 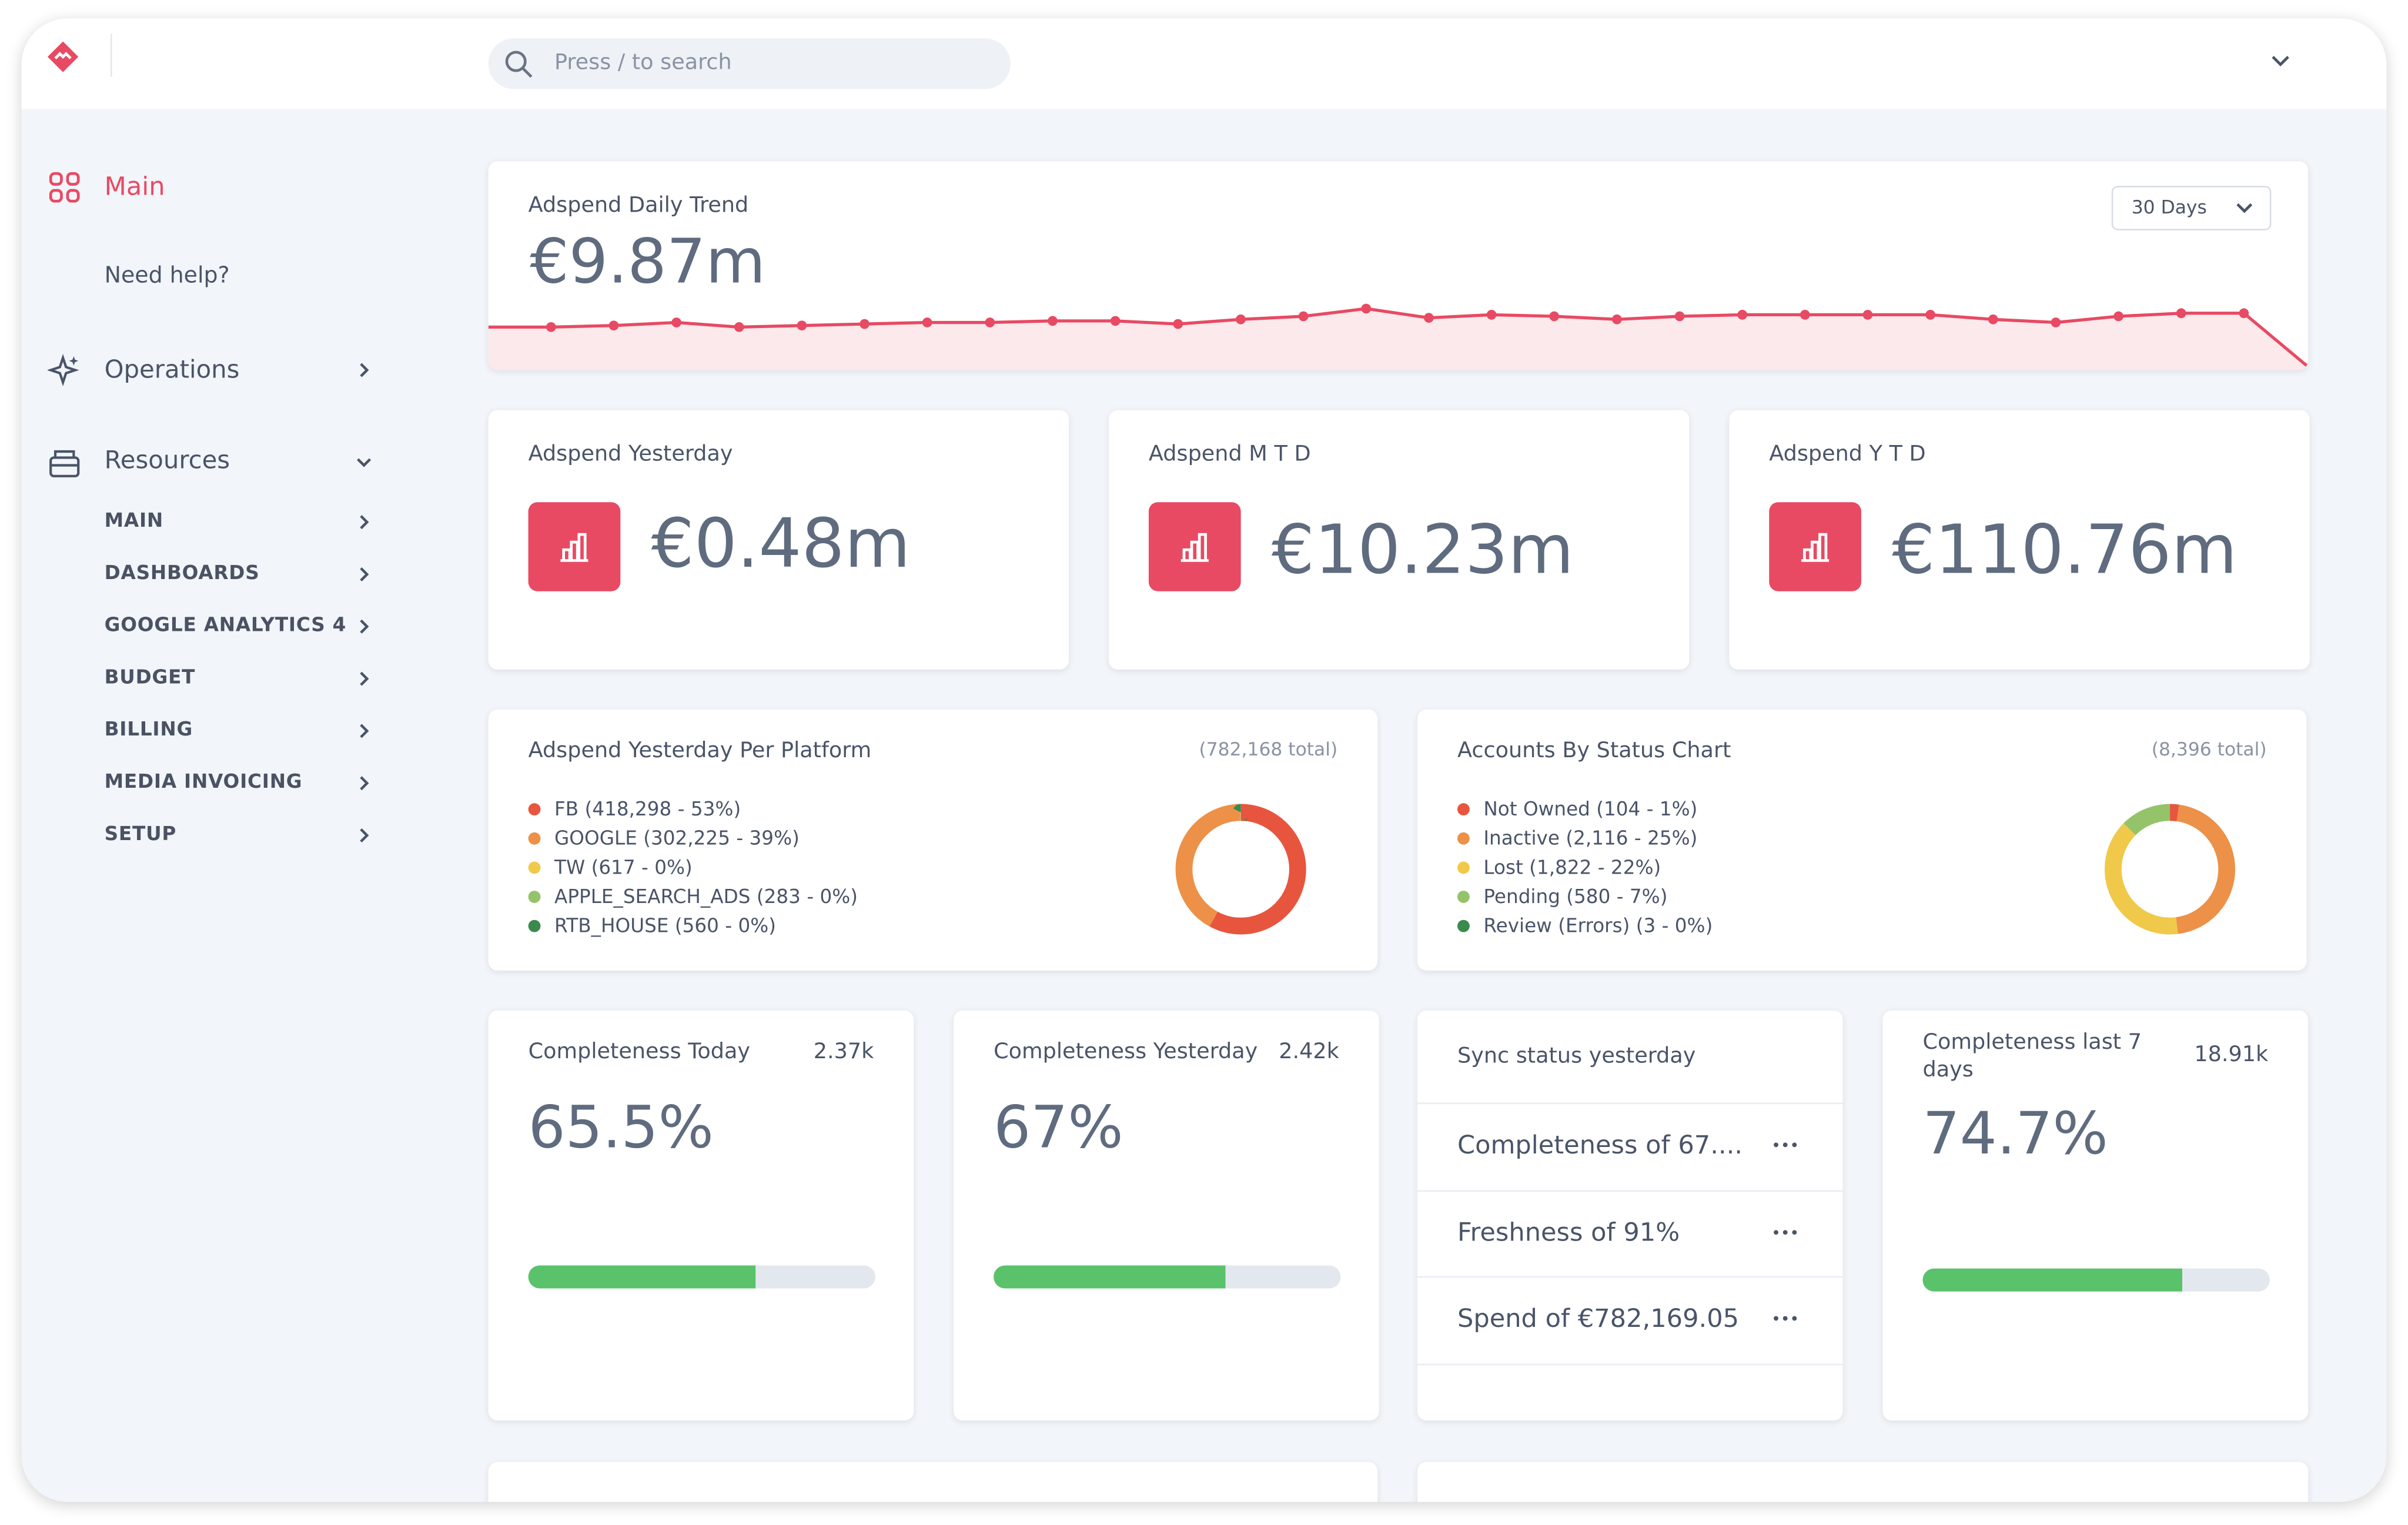 I want to click on nav-resources: Resources, so click(x=167, y=460).